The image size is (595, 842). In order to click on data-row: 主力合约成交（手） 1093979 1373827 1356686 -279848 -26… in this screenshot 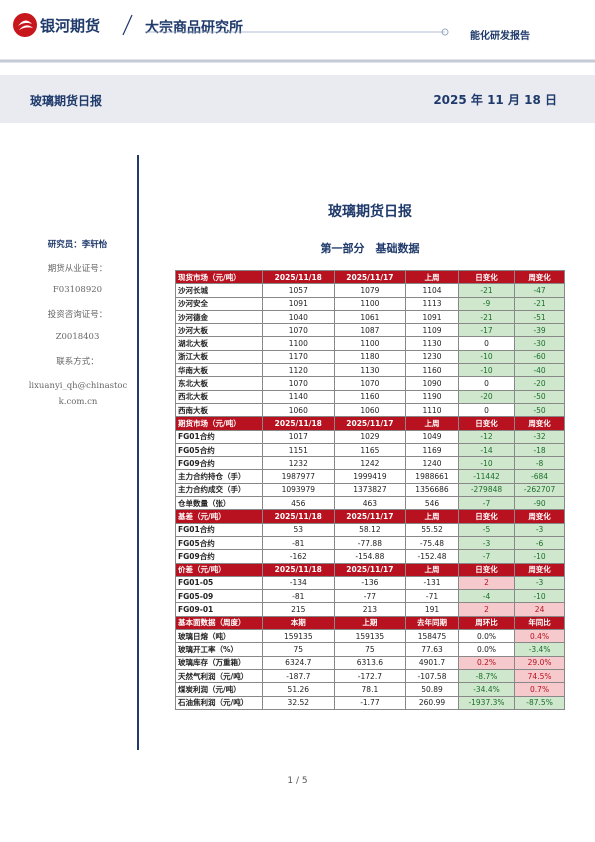, I will do `click(370, 490)`.